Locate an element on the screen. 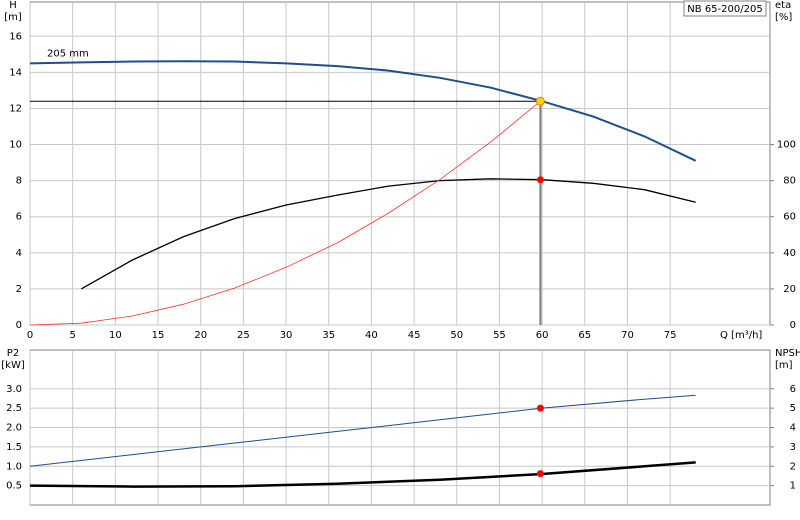 The height and width of the screenshot is (520, 800). y2-axis-unit: [%] is located at coordinates (783, 17).